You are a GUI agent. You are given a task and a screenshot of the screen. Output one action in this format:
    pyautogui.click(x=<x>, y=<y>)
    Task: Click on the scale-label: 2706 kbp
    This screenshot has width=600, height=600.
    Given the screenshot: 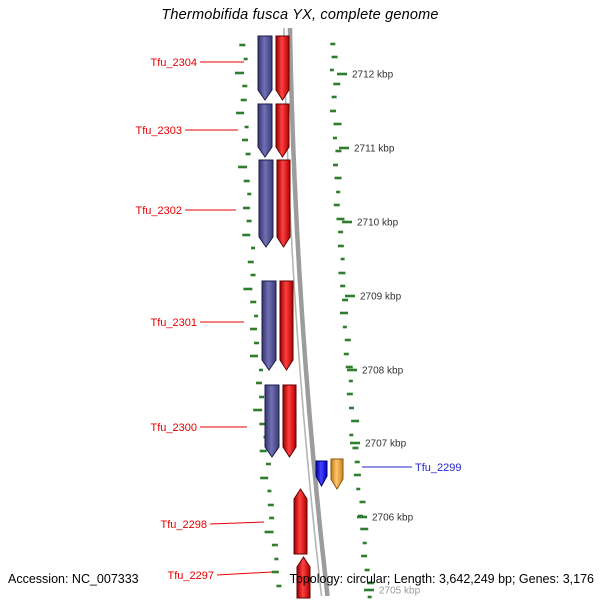 What is the action you would take?
    pyautogui.click(x=393, y=518)
    